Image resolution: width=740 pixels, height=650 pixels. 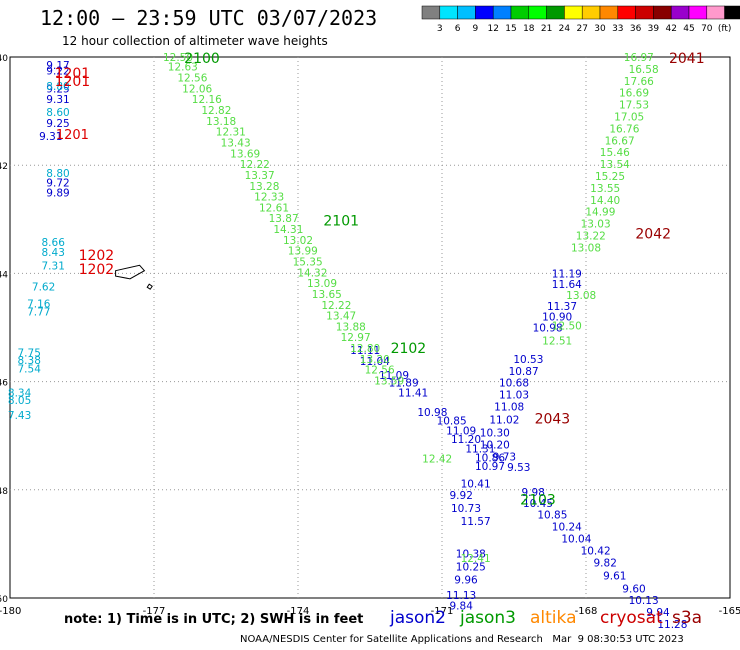 I want to click on wave-height-value: 14.32, so click(x=312, y=273).